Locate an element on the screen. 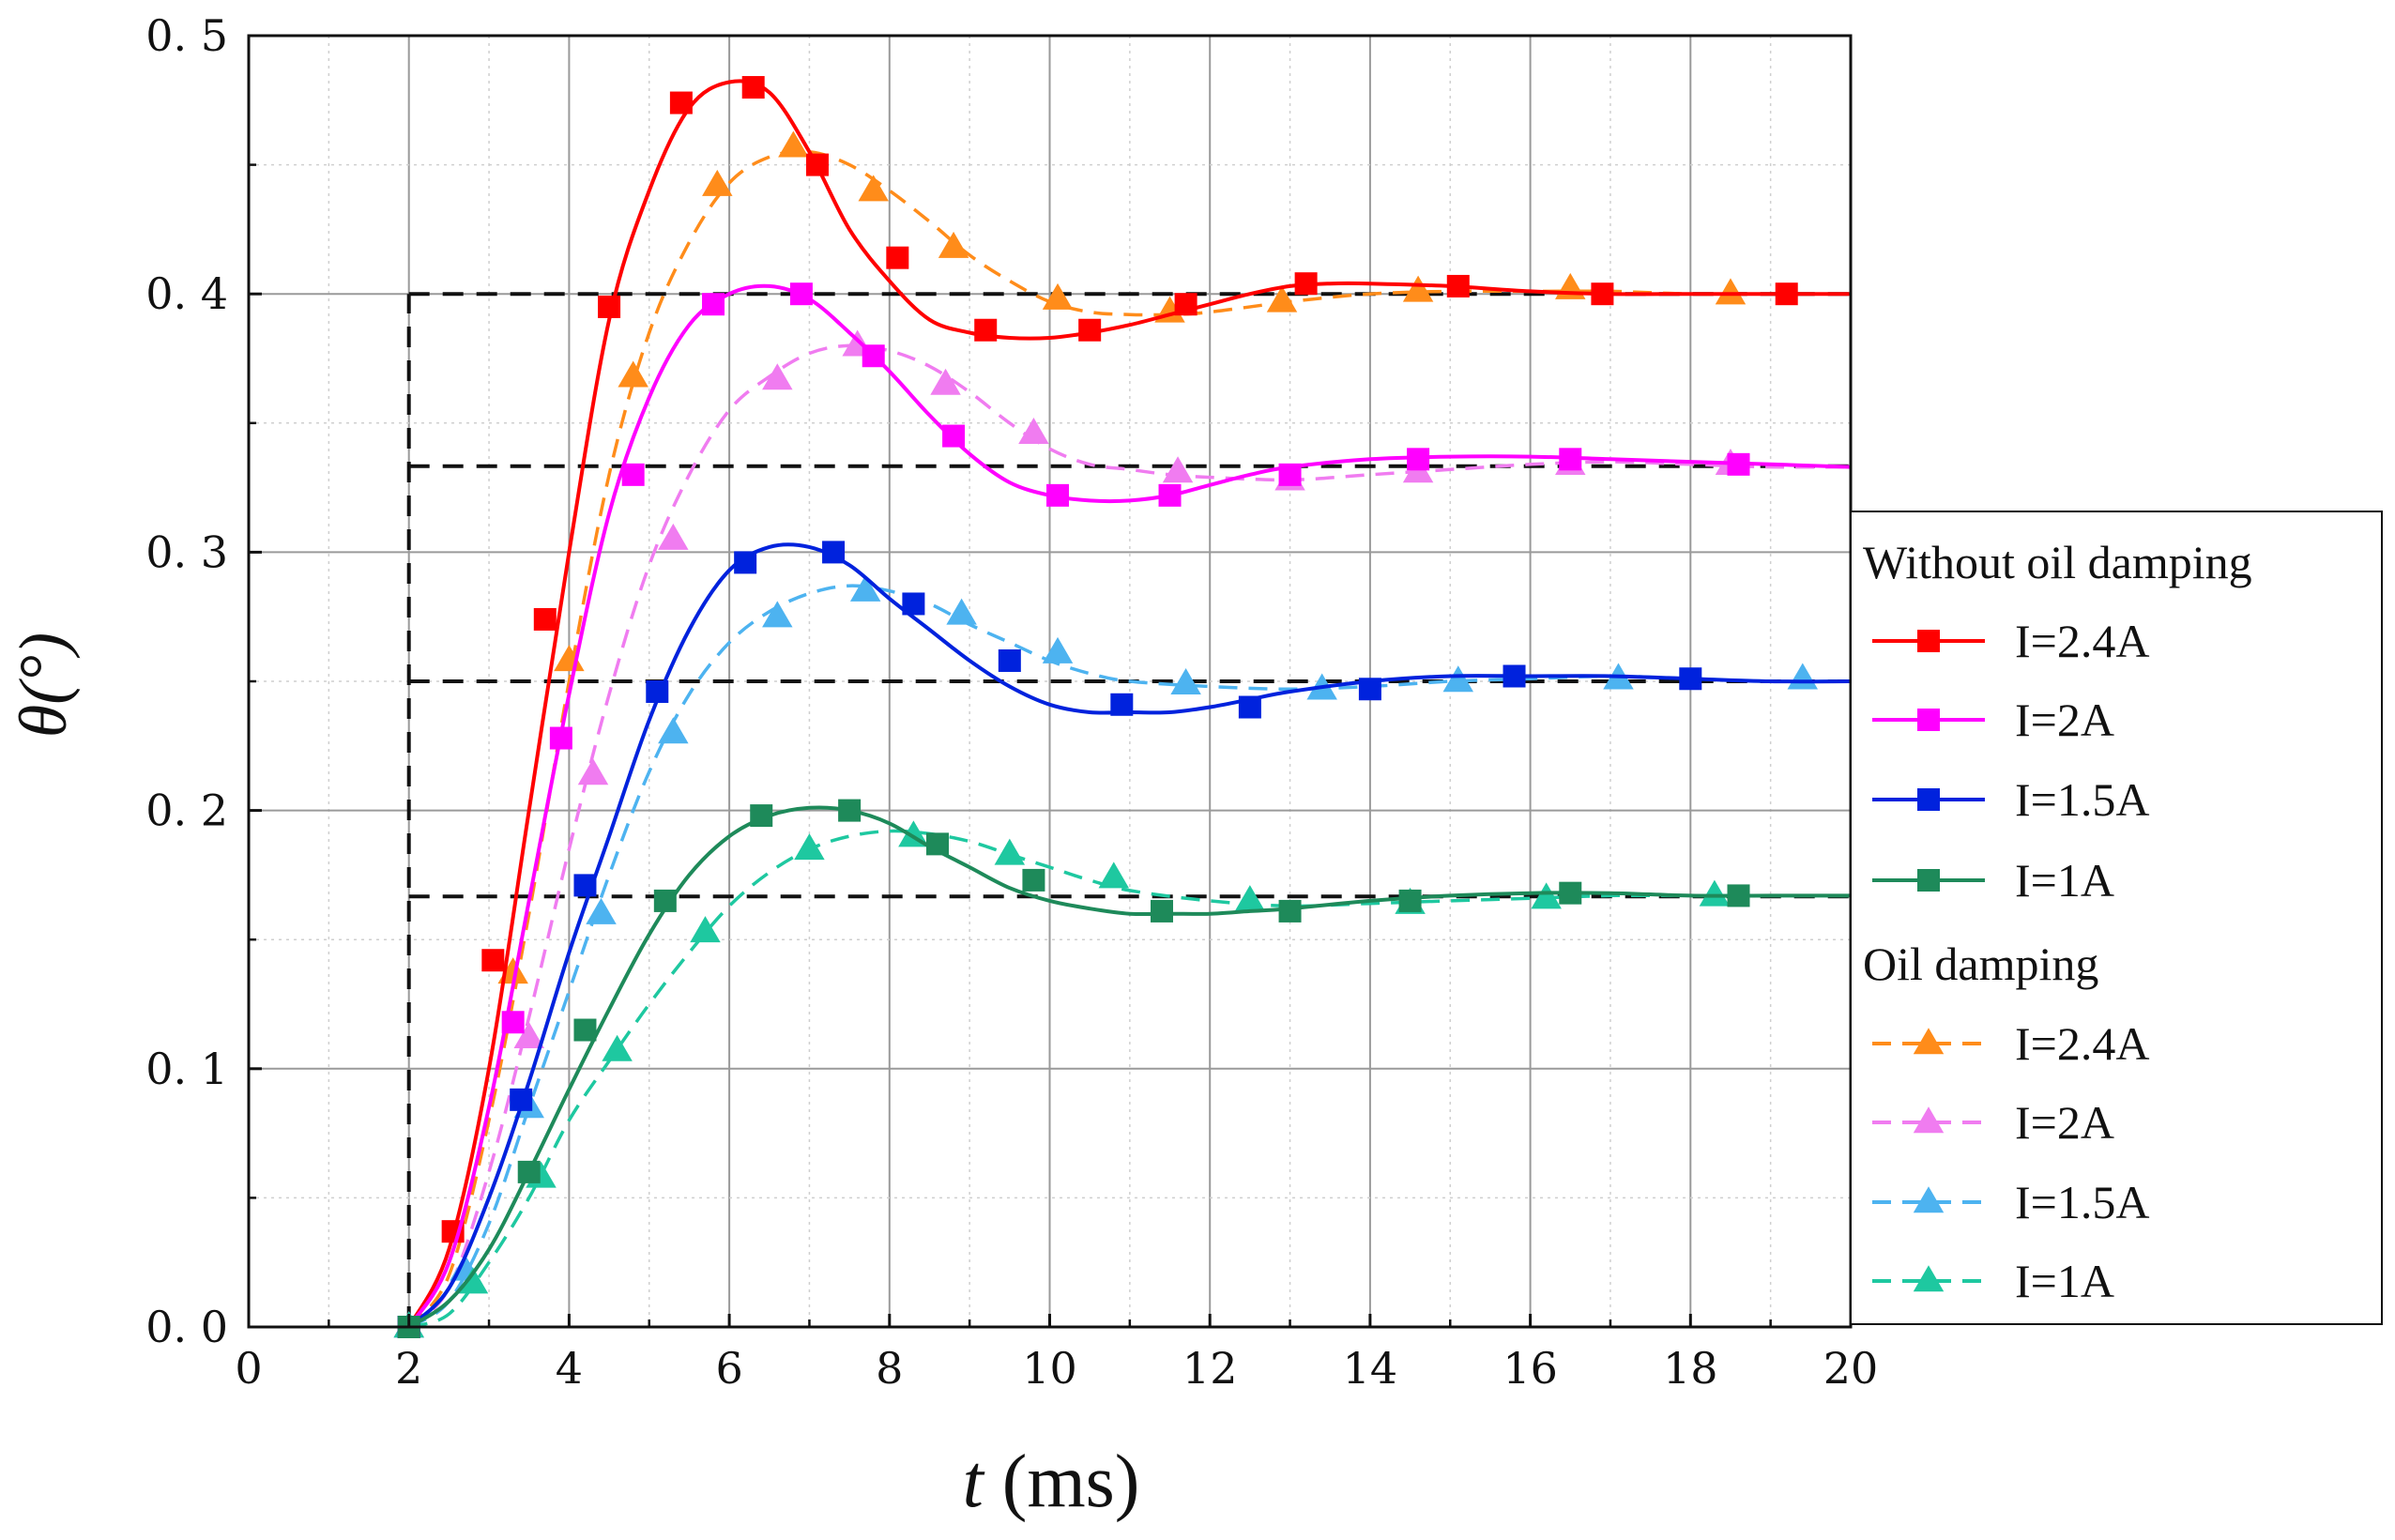  x-tick-label: 0 is located at coordinates (248, 1368).